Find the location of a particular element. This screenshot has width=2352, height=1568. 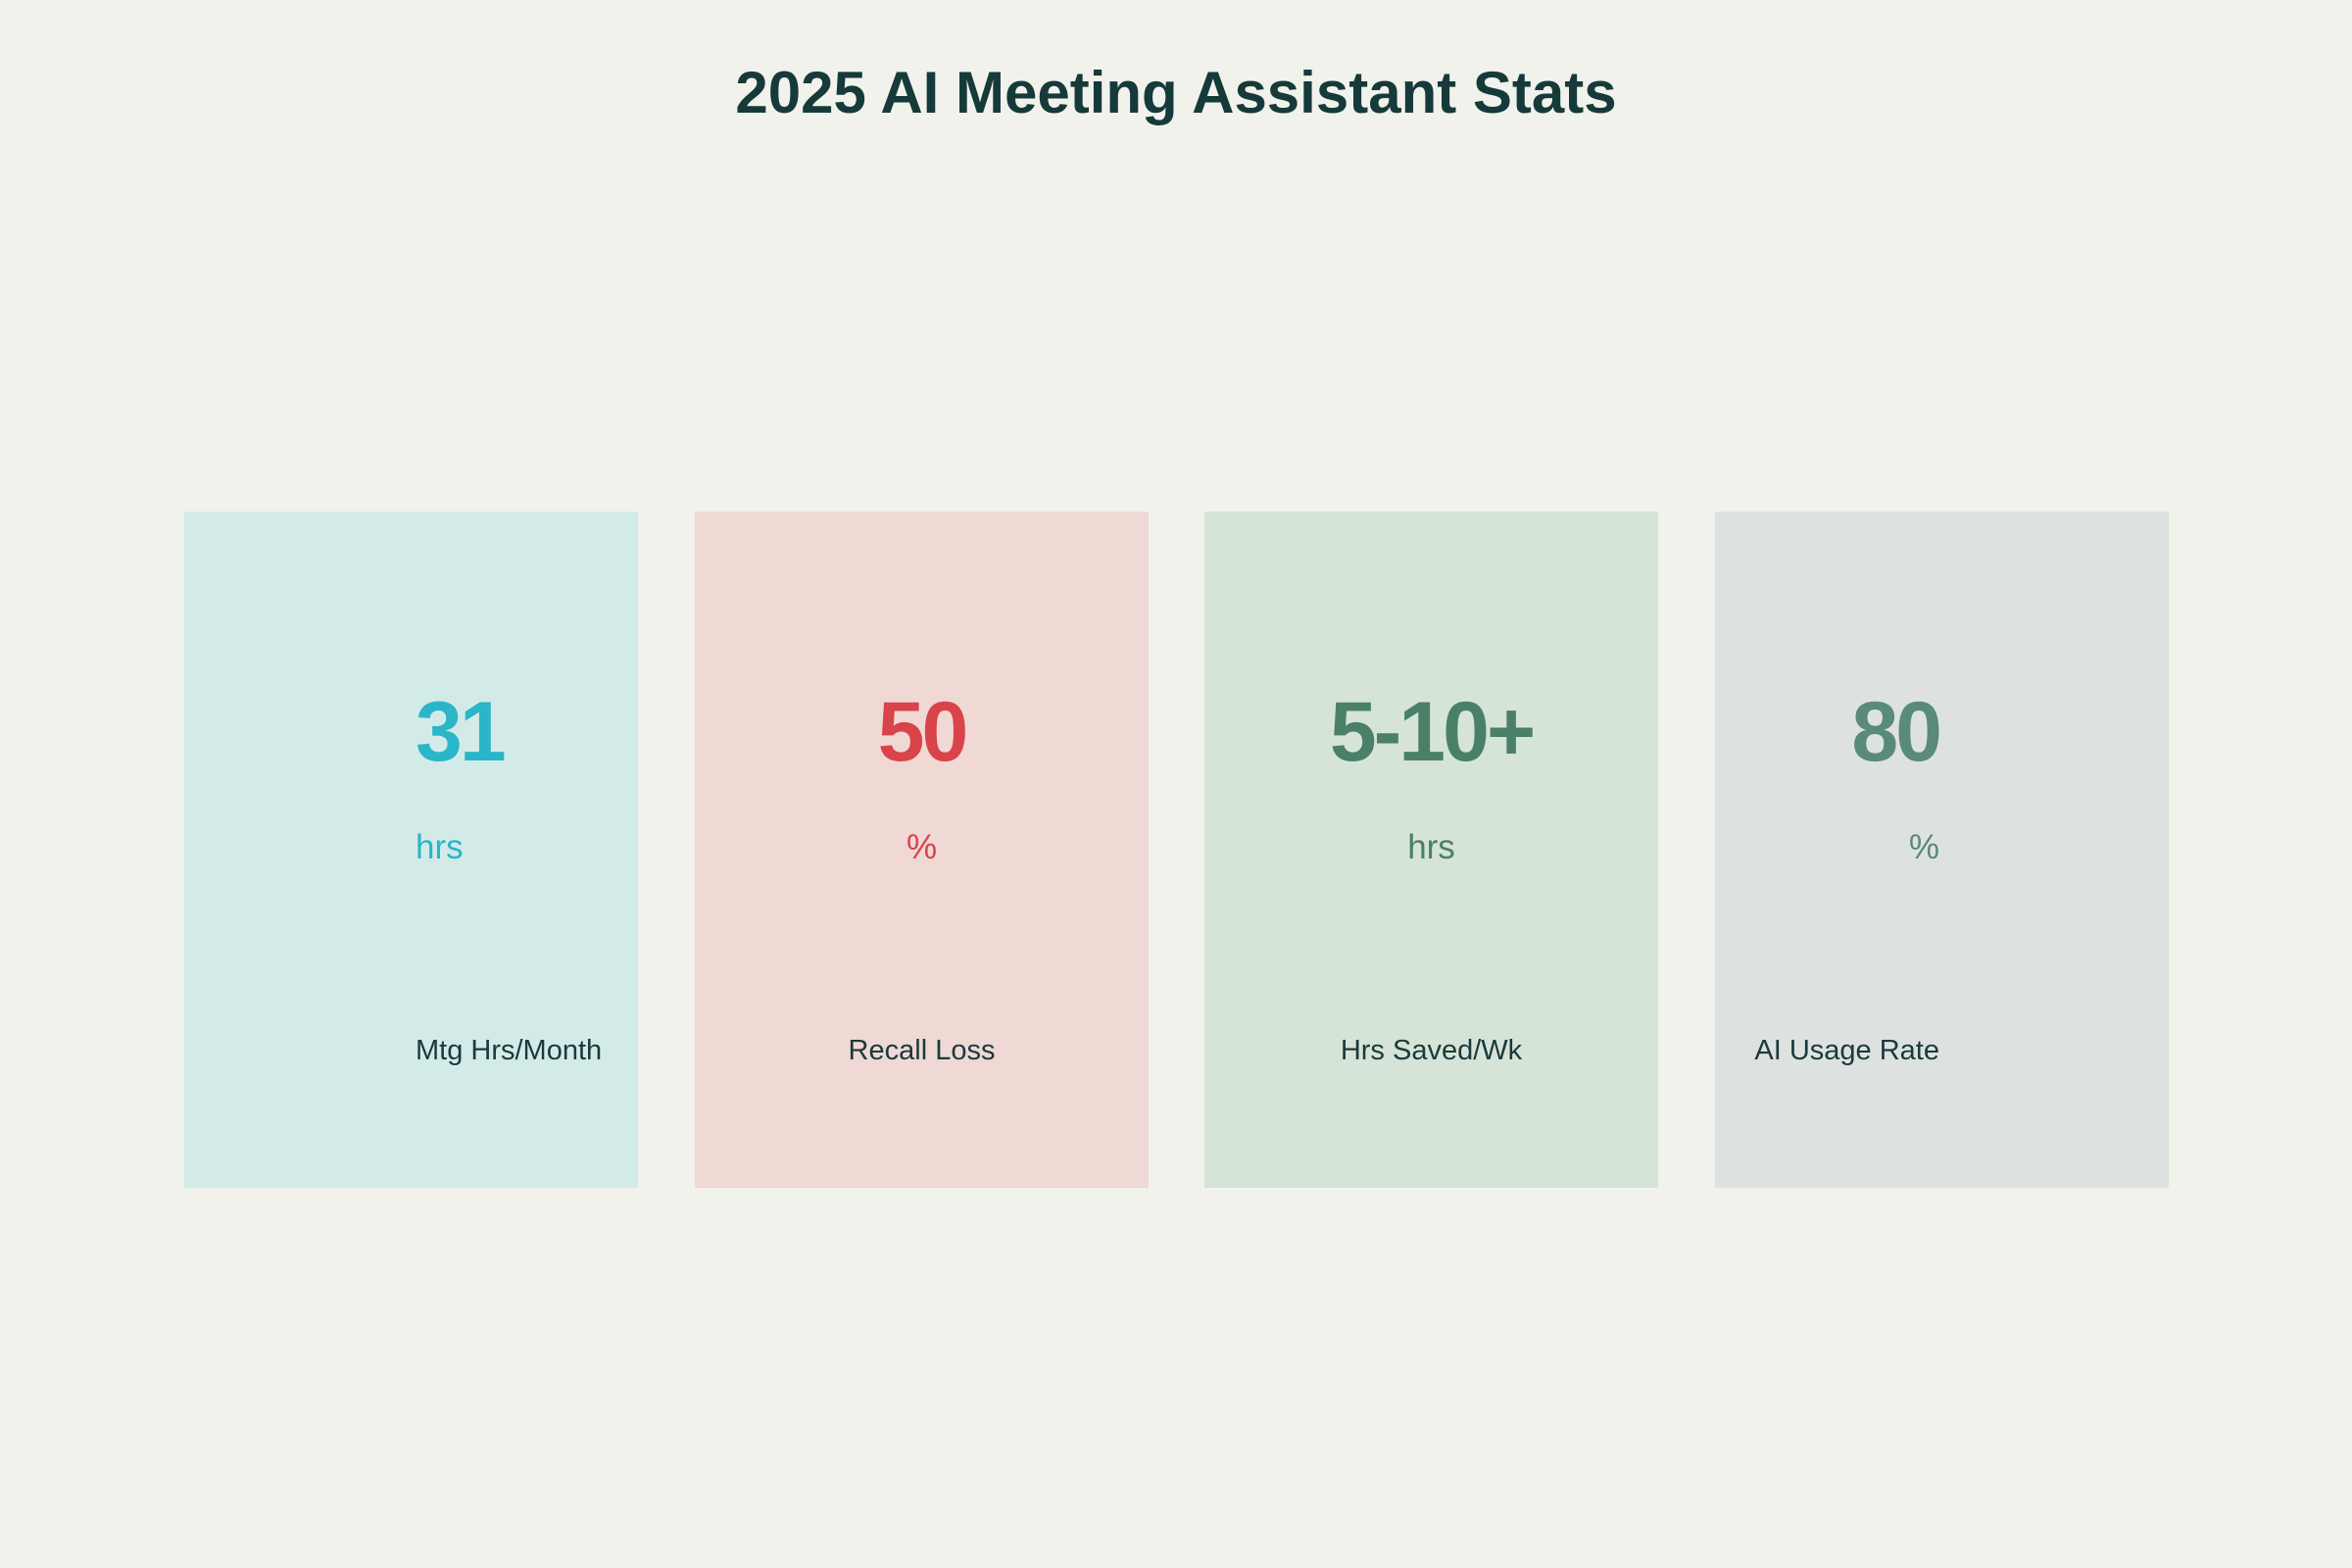

stat-card: 80% AI Usage Rate is located at coordinates (1942, 850).